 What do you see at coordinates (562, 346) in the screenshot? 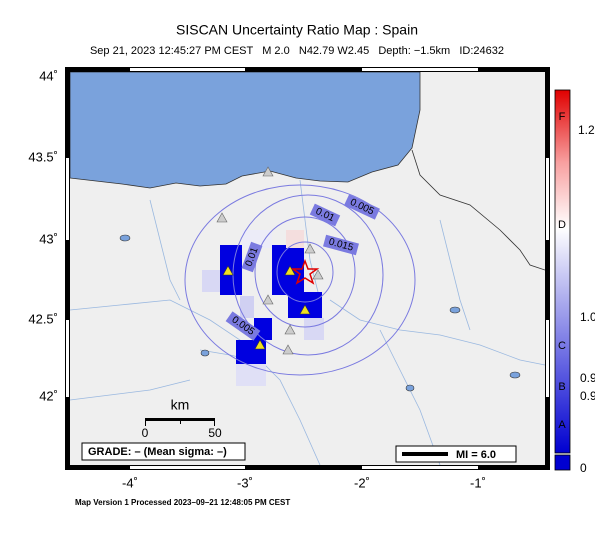
I see `grade-letter: C` at bounding box center [562, 346].